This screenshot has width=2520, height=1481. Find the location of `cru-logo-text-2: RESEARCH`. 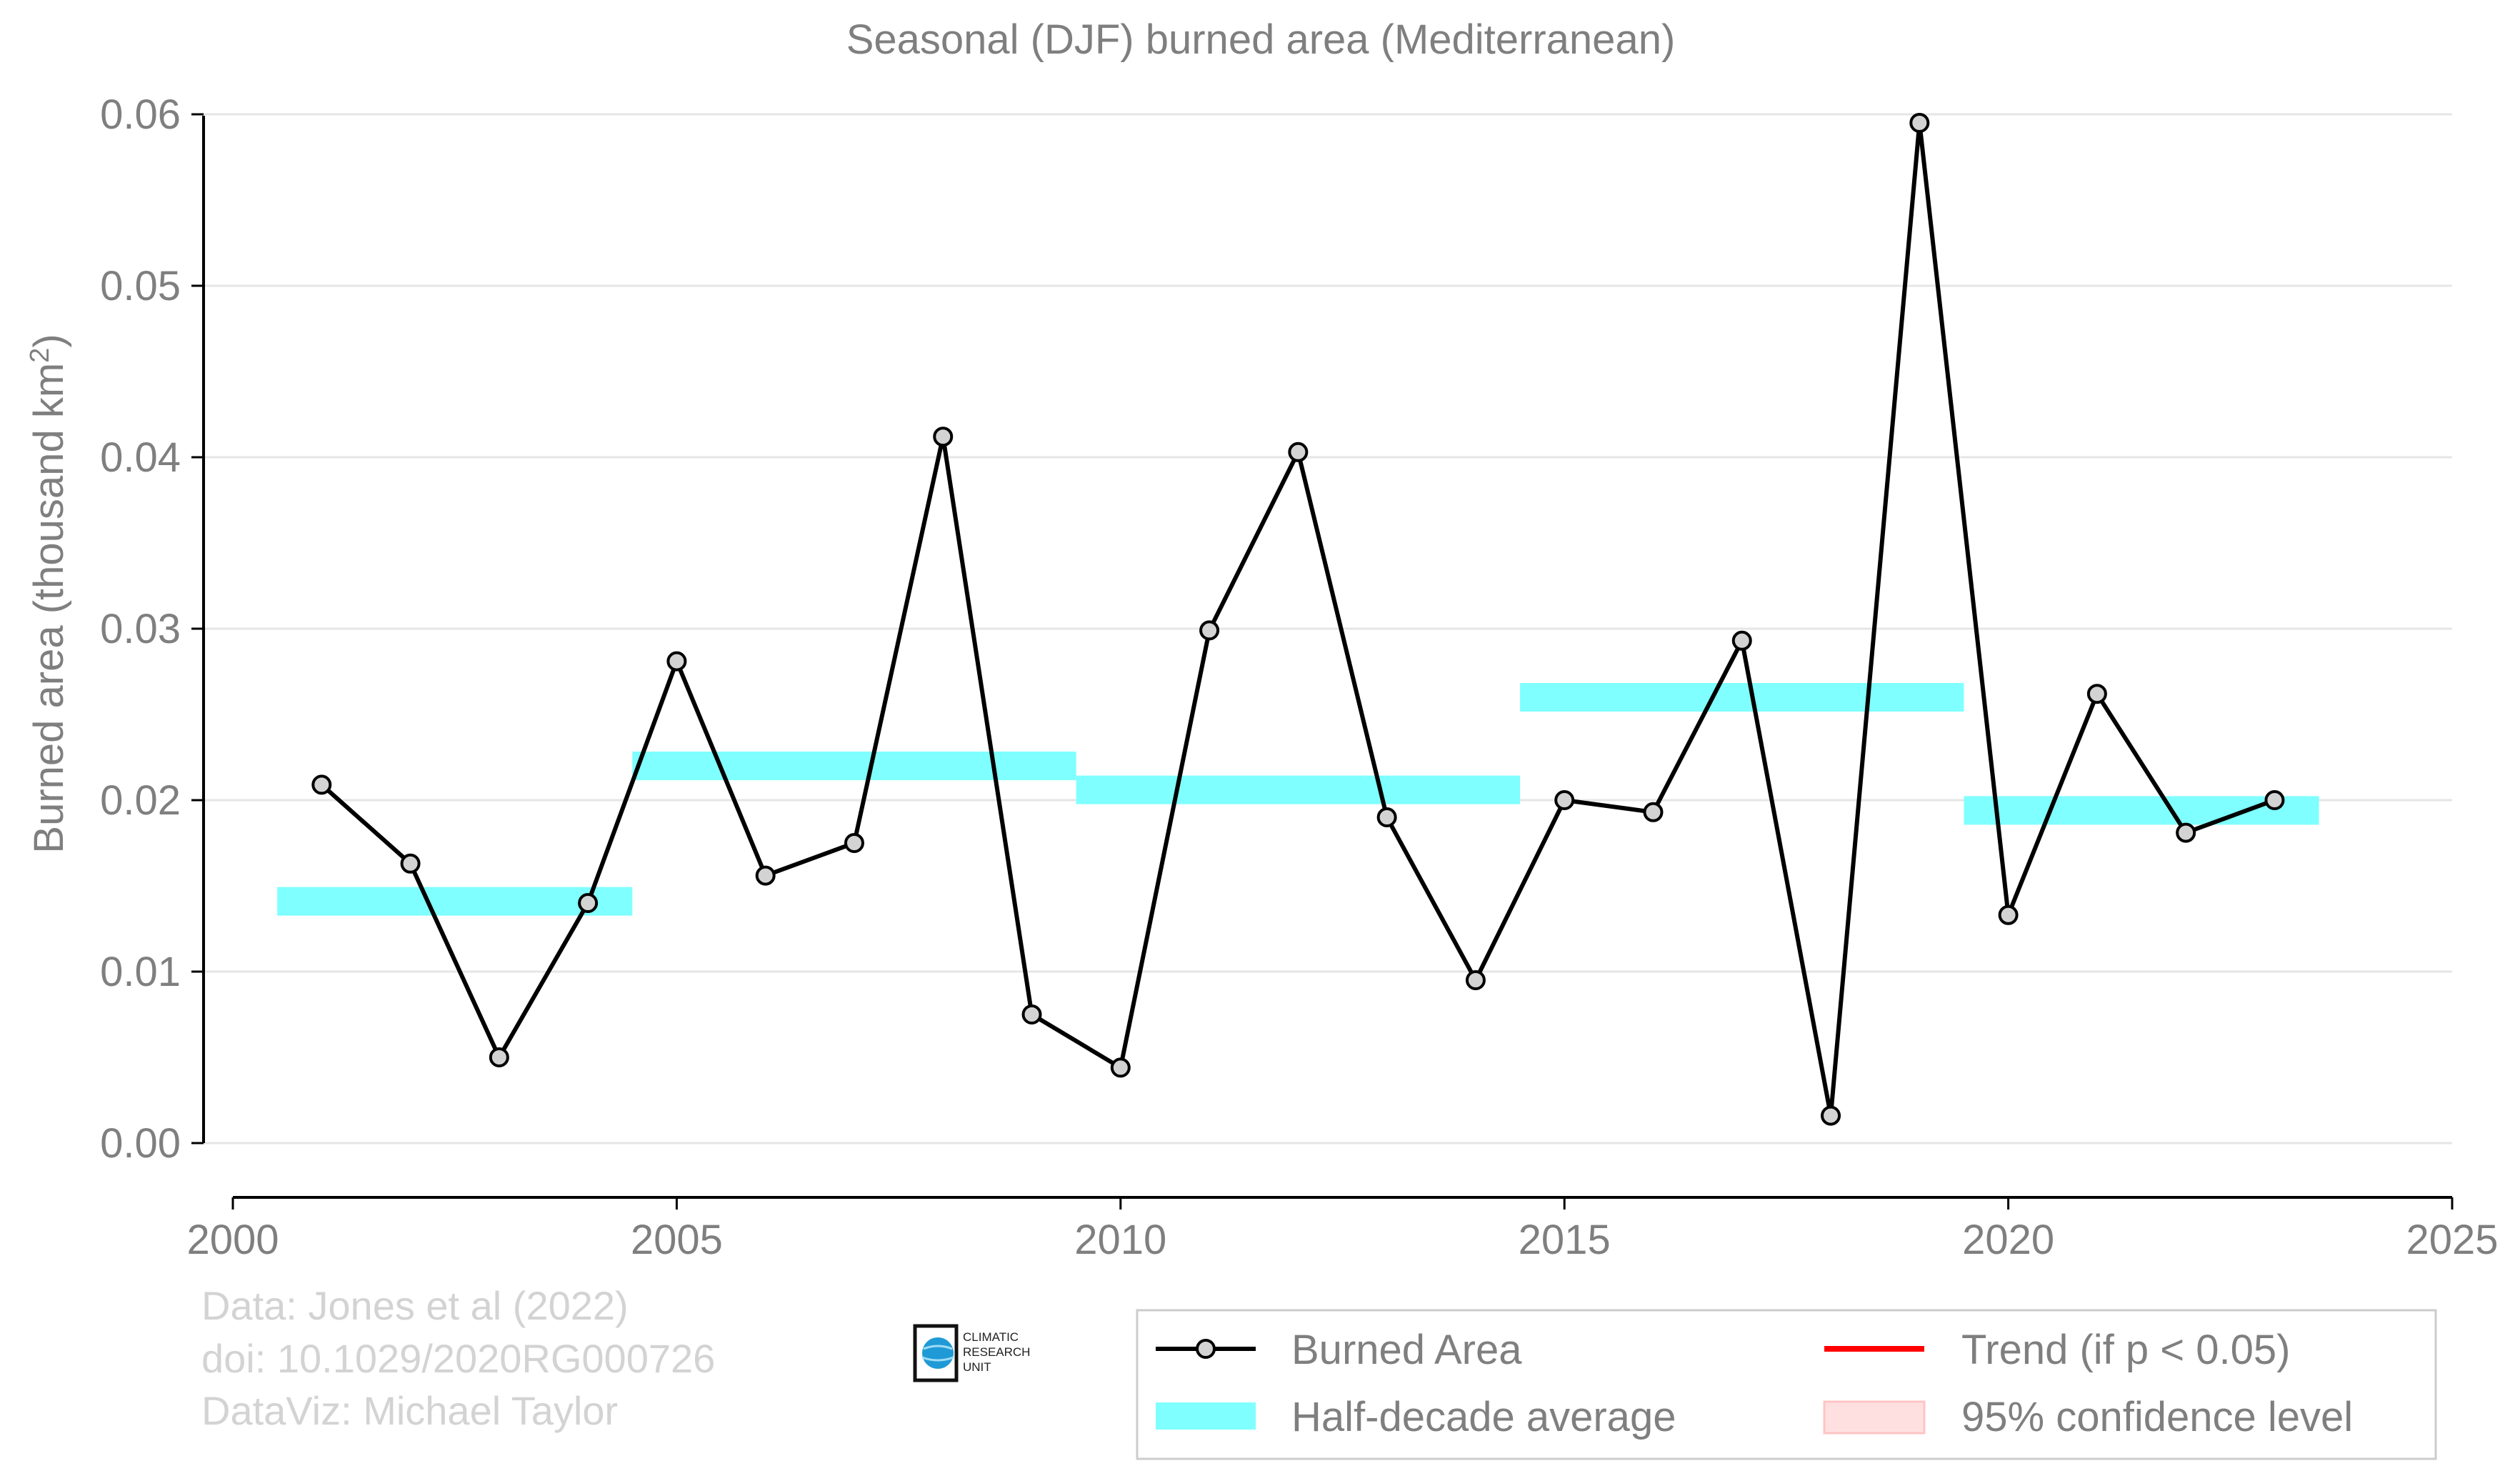

cru-logo-text-2: RESEARCH is located at coordinates (996, 1352).